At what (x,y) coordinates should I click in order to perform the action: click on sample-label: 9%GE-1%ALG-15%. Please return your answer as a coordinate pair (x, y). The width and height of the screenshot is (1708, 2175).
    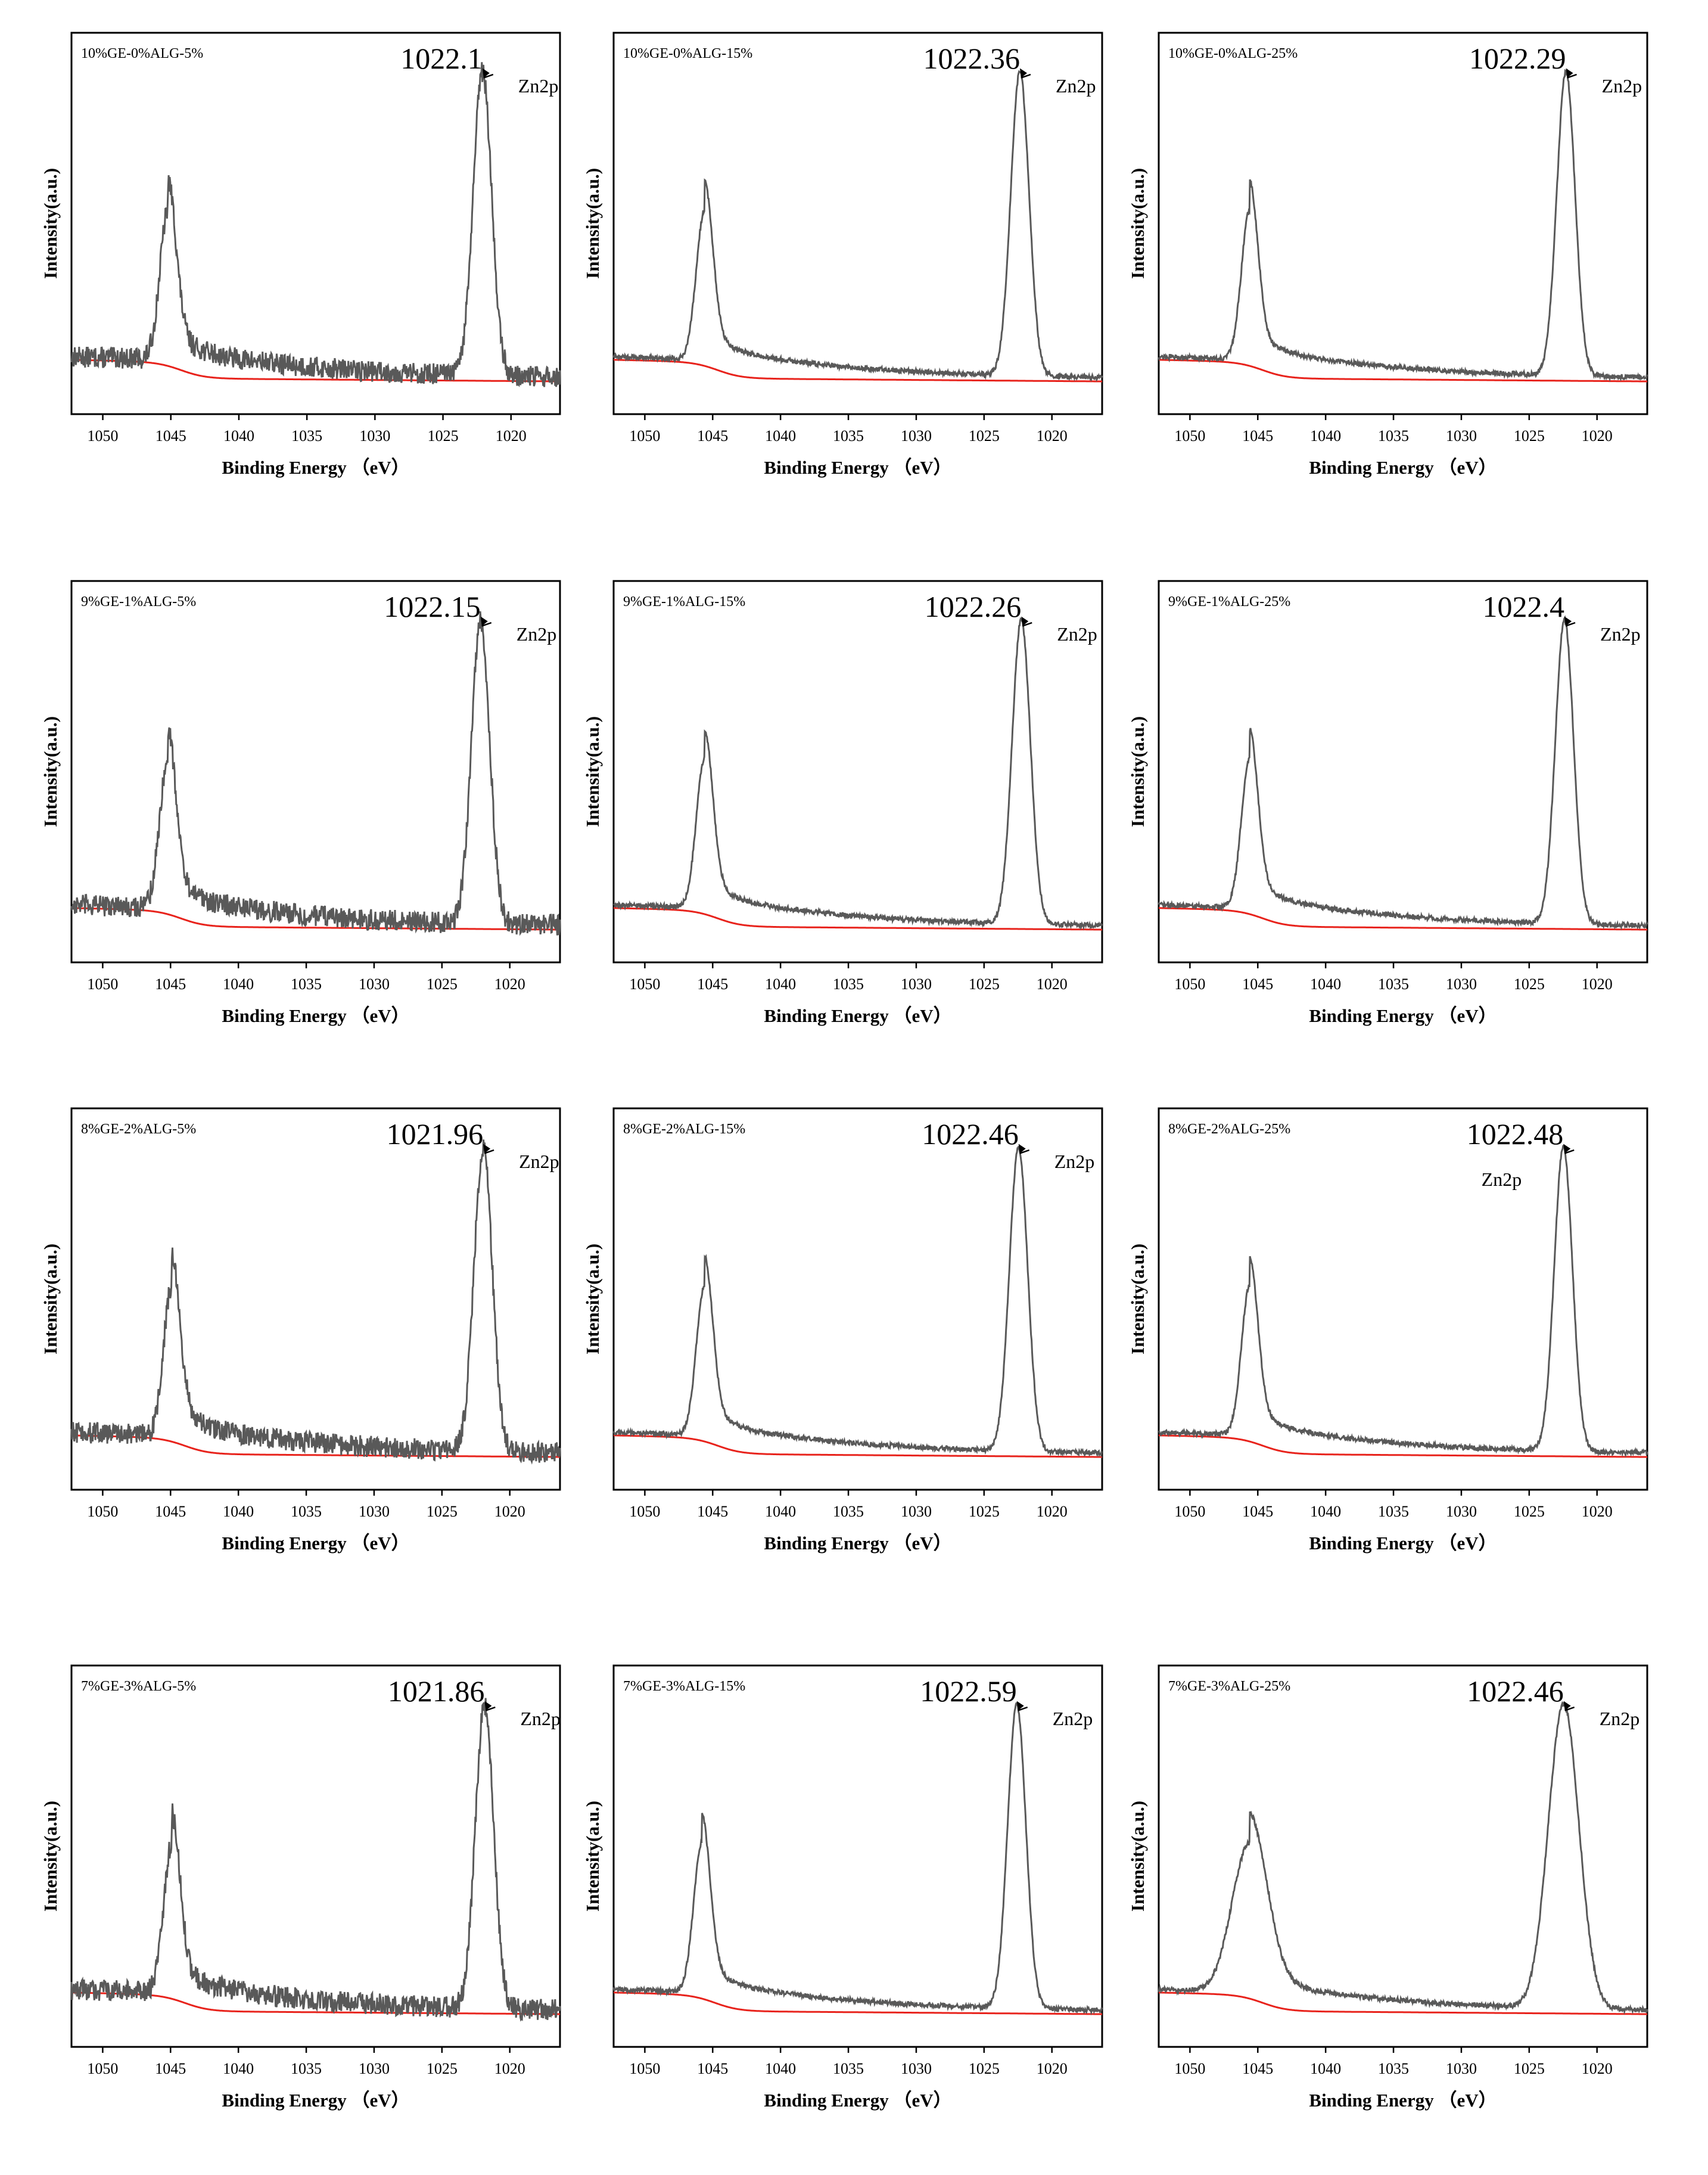
    Looking at the image, I should click on (684, 602).